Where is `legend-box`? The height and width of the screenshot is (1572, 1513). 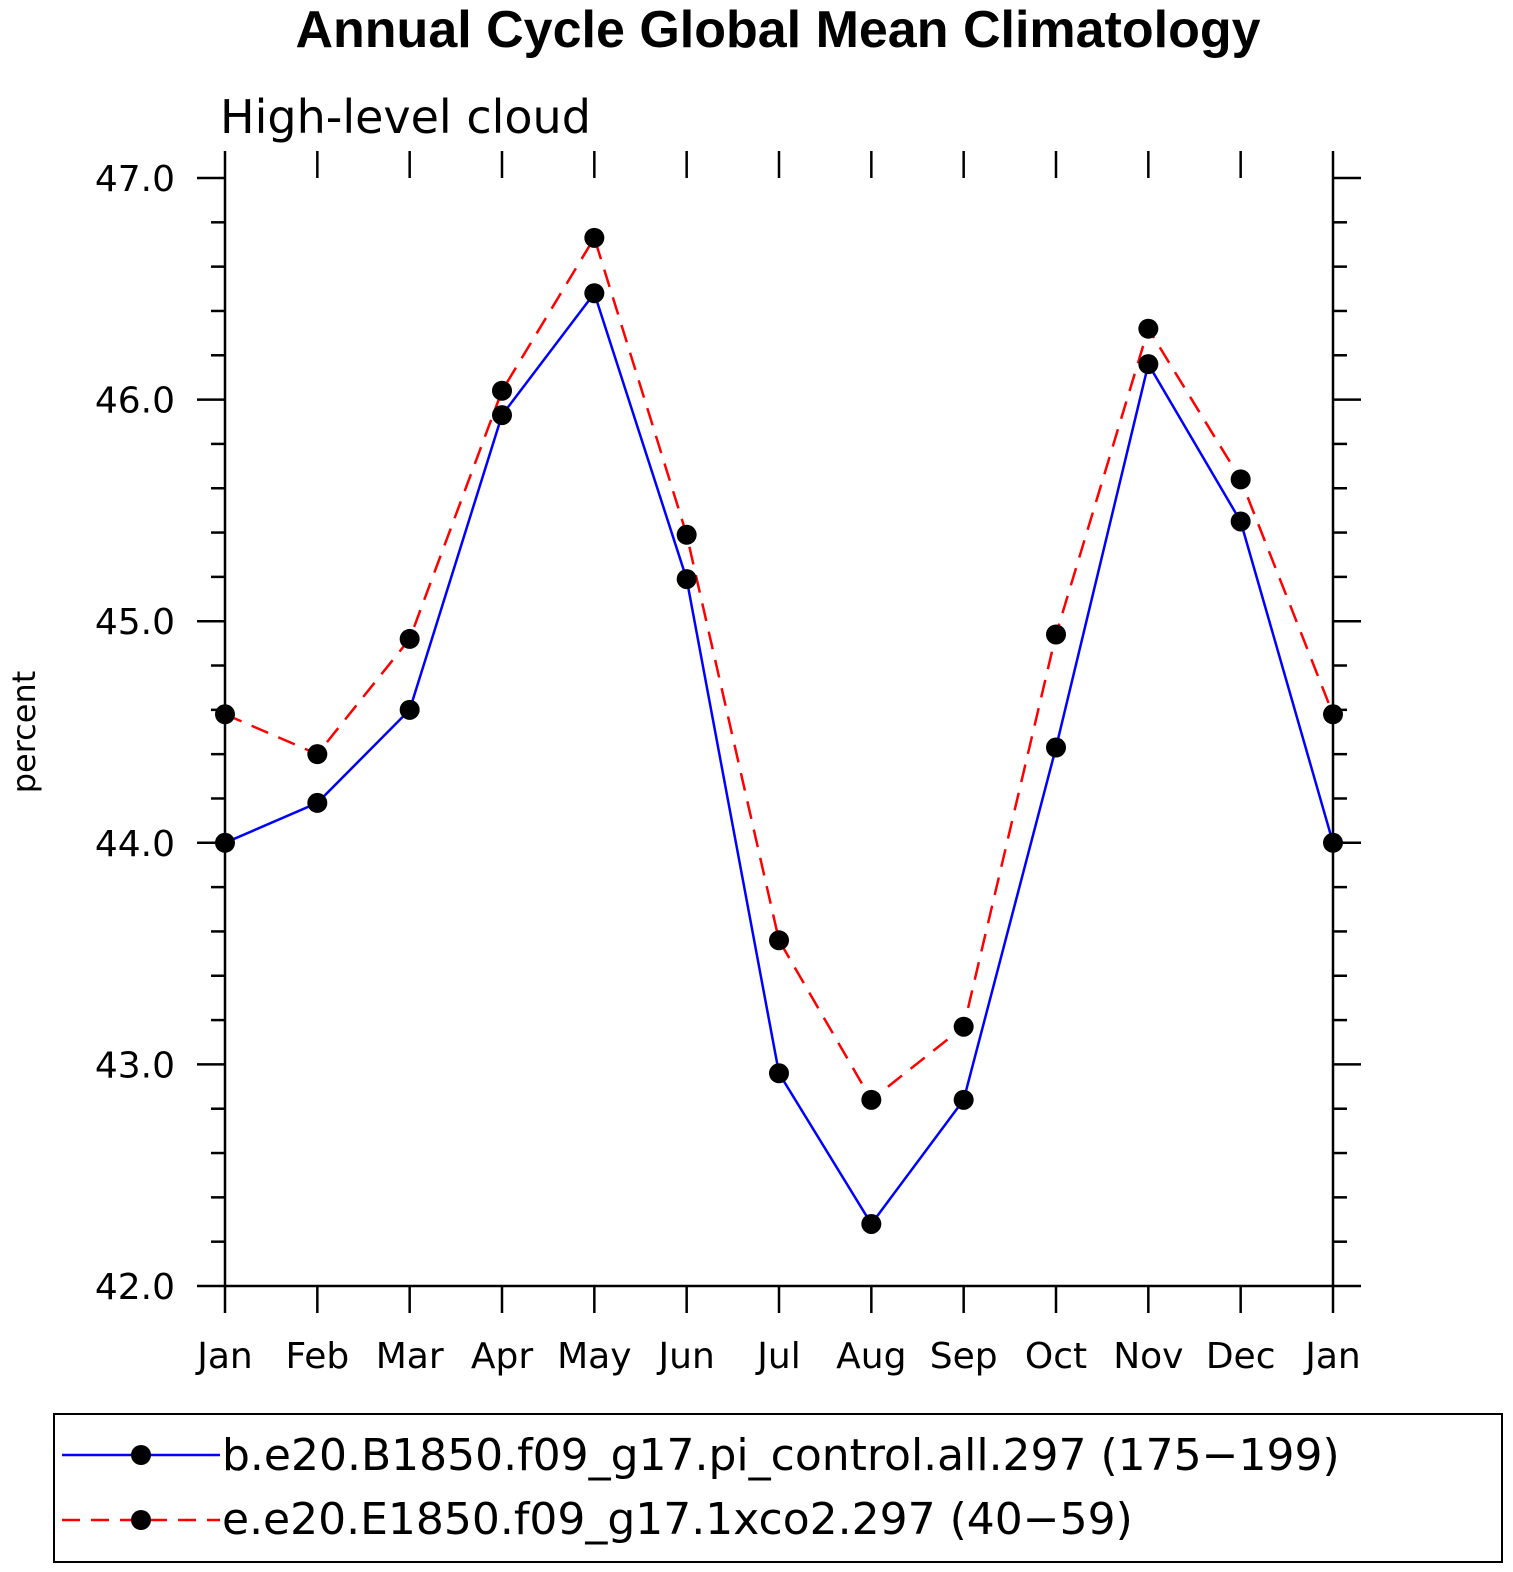 legend-box is located at coordinates (778, 1488).